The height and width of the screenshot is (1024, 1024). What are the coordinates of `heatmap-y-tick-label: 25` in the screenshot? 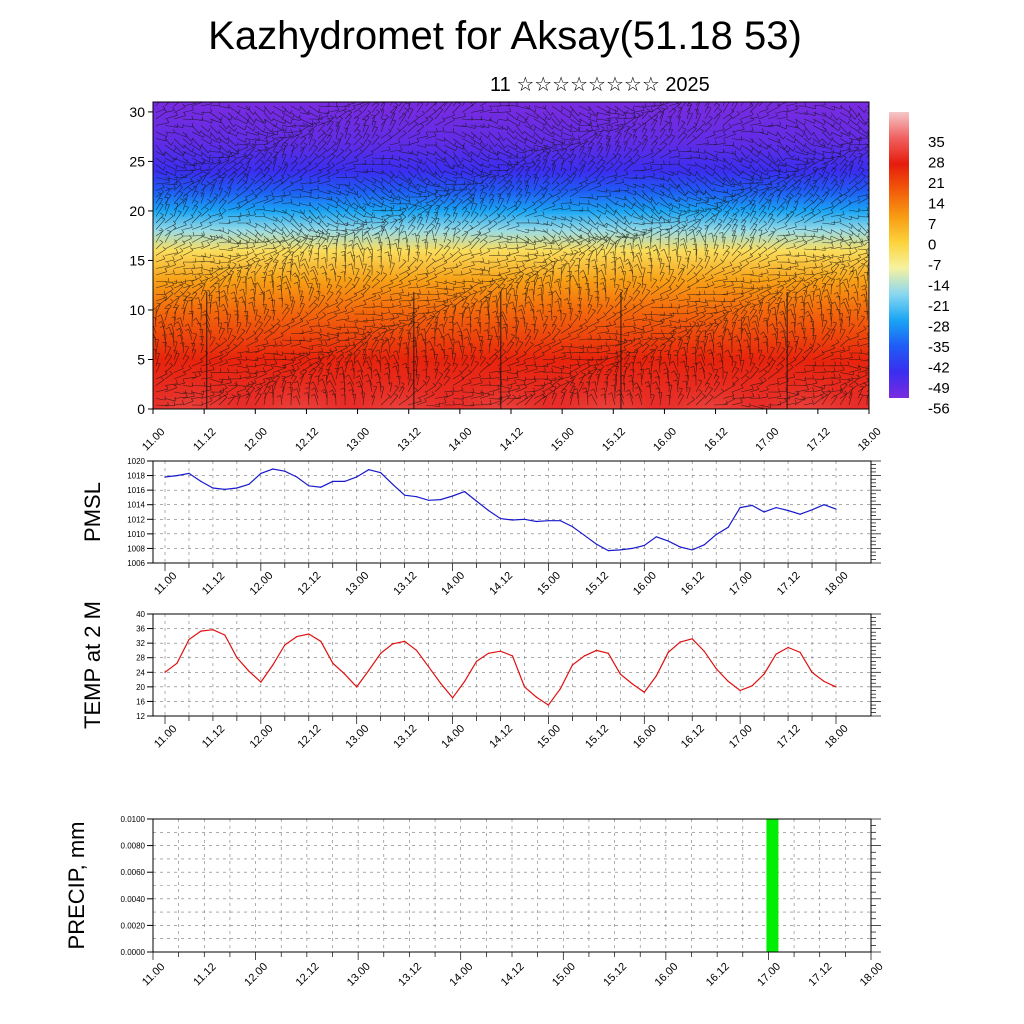 It's located at (137, 161).